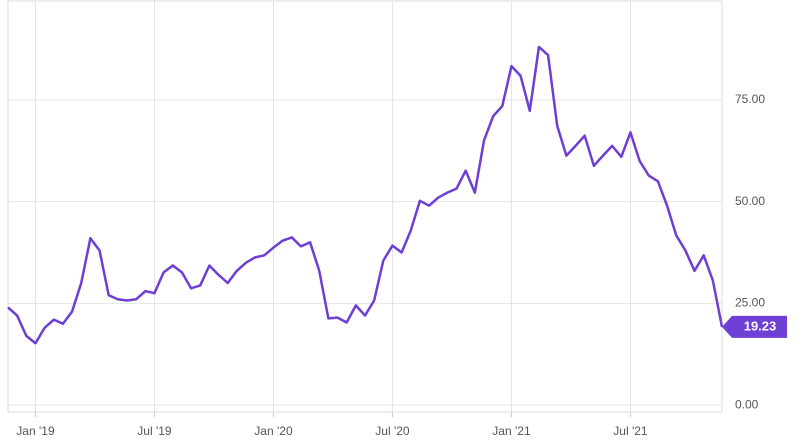  What do you see at coordinates (760, 325) in the screenshot?
I see `last-value-label: 19.23` at bounding box center [760, 325].